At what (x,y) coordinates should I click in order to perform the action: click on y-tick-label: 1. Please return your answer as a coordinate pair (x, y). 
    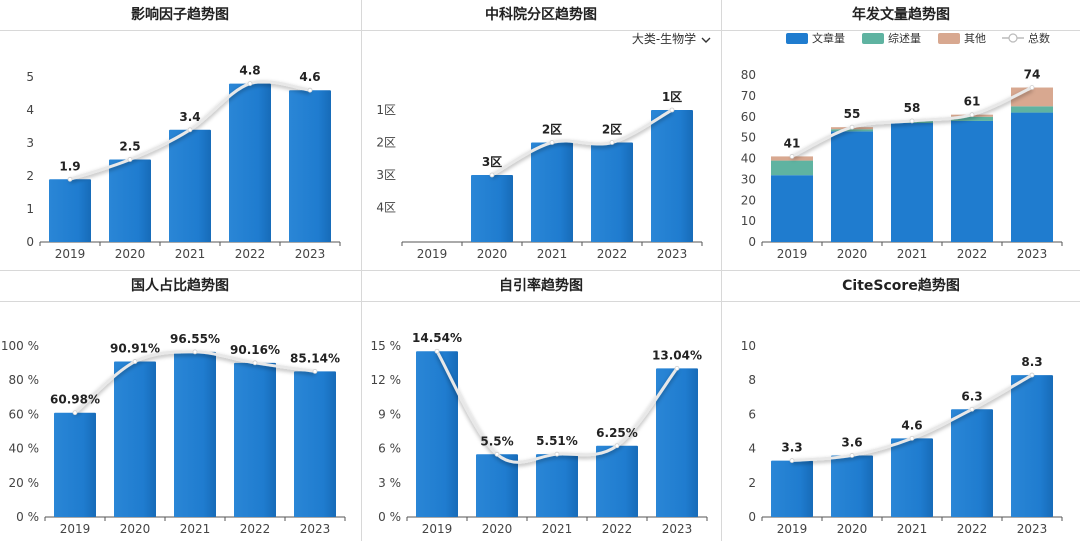
    Looking at the image, I should click on (30, 209).